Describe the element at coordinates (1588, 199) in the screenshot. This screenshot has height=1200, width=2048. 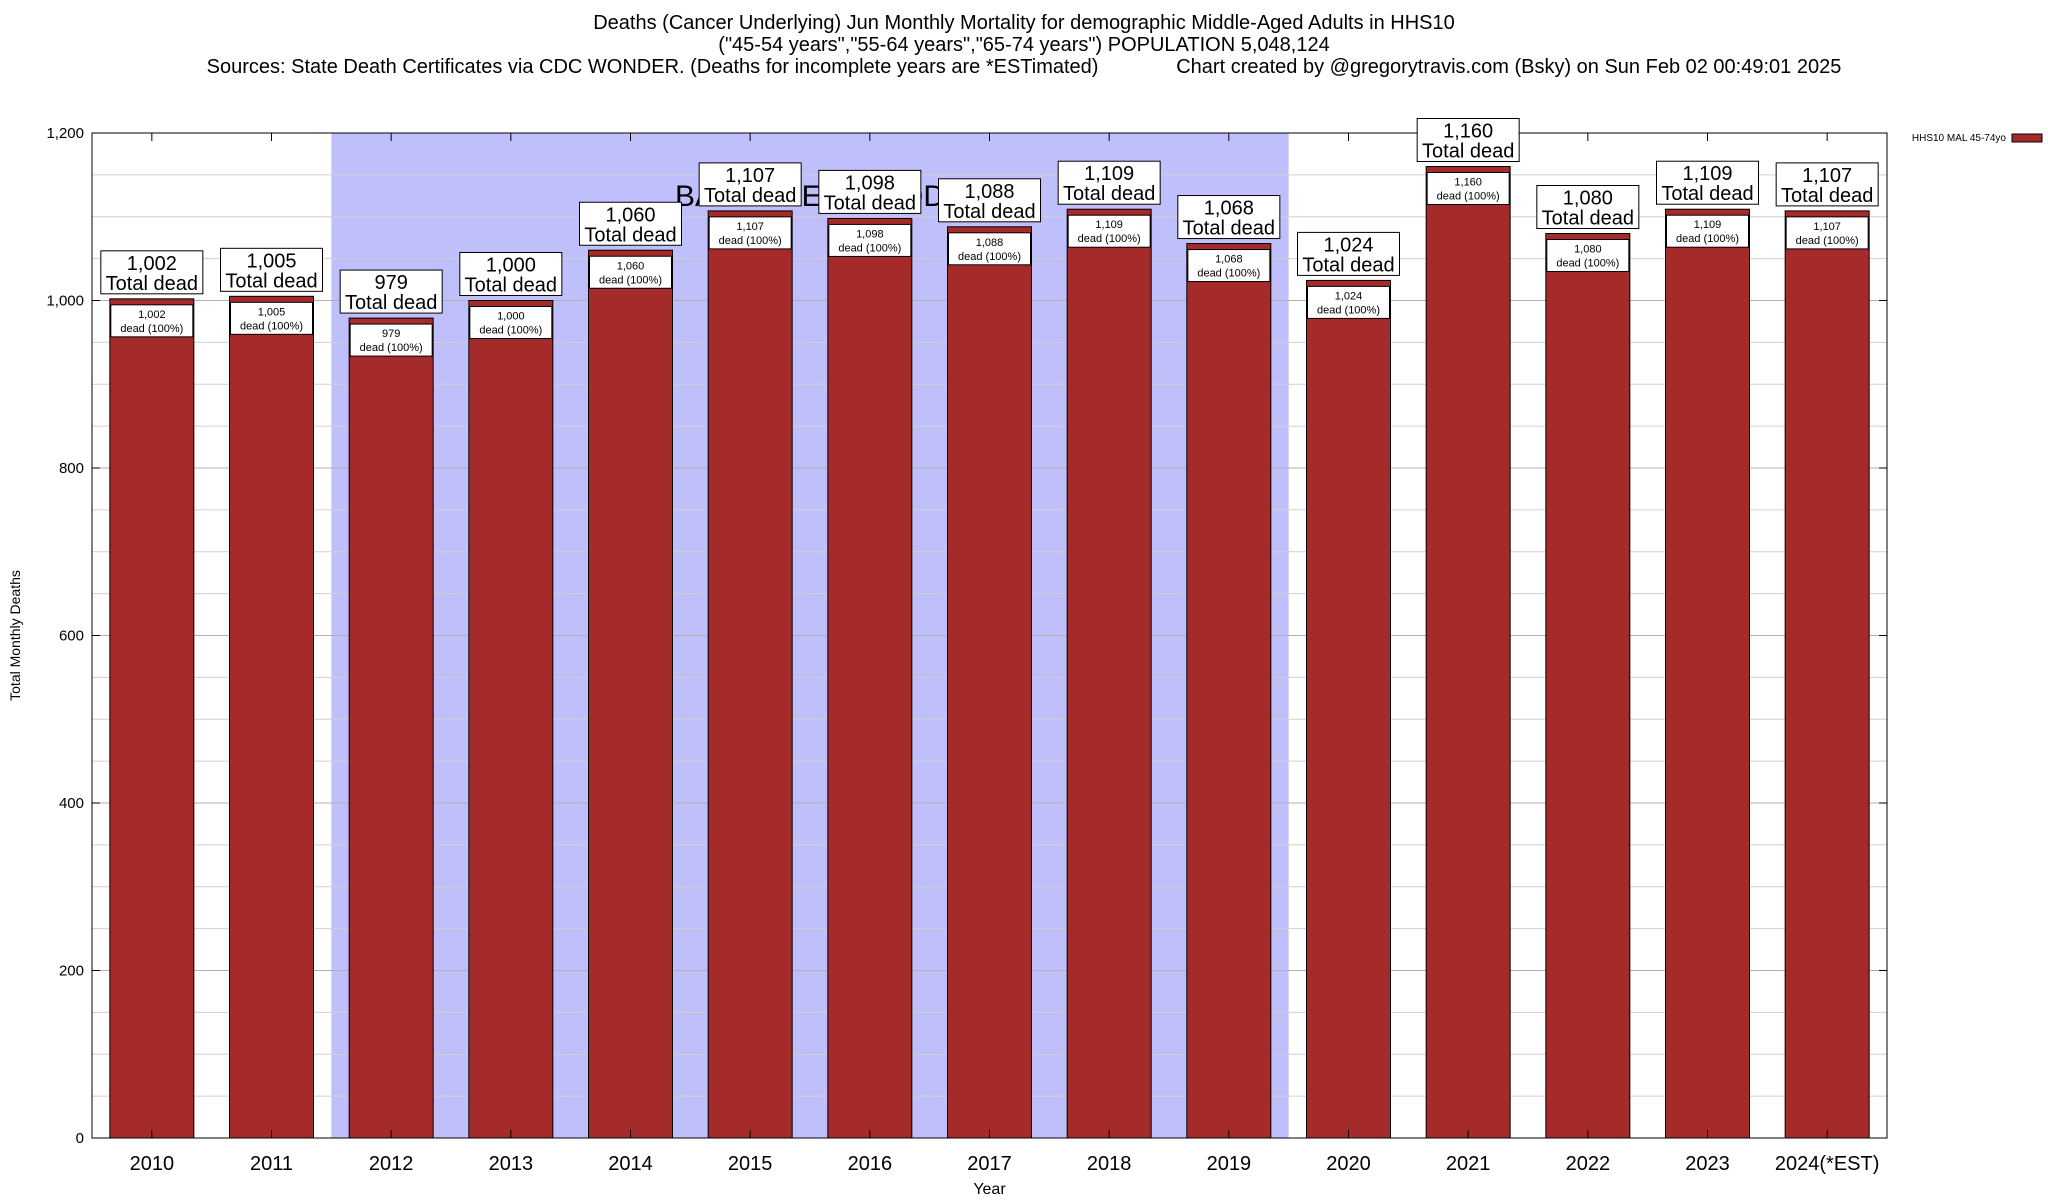
I see `total-value-label: 1,080` at that location.